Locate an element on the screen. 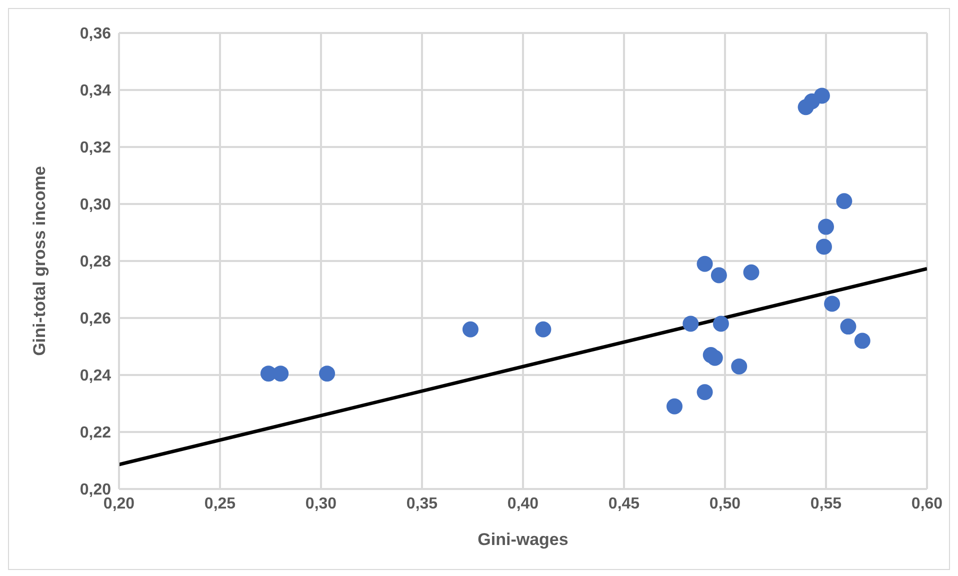  y-tick-label: 0,36 is located at coordinates (96, 34).